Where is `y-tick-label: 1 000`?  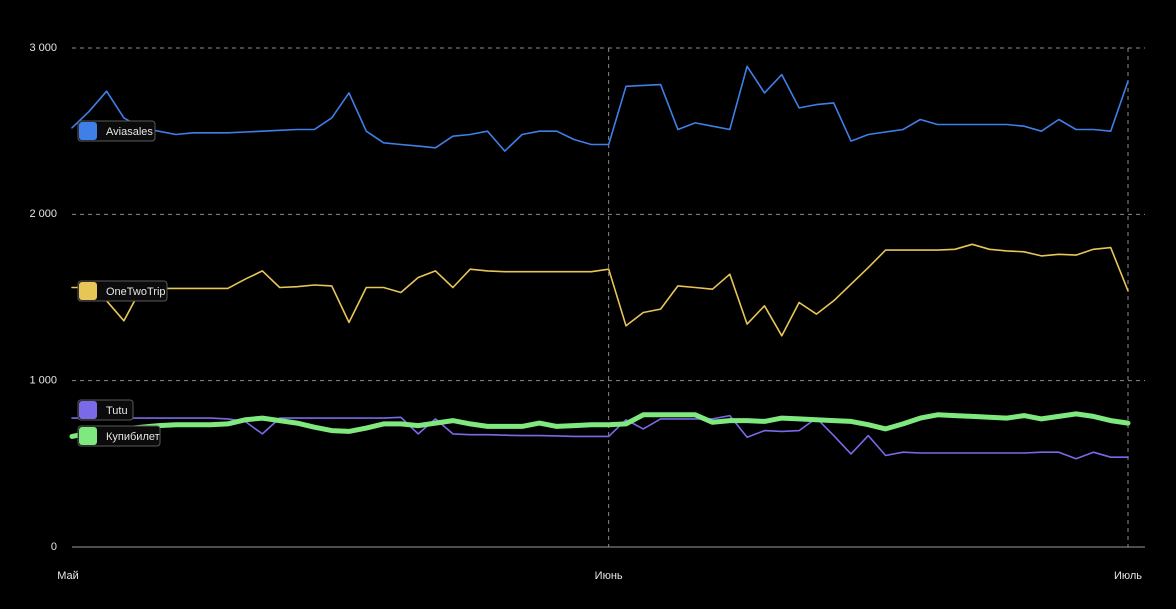
y-tick-label: 1 000 is located at coordinates (43, 381).